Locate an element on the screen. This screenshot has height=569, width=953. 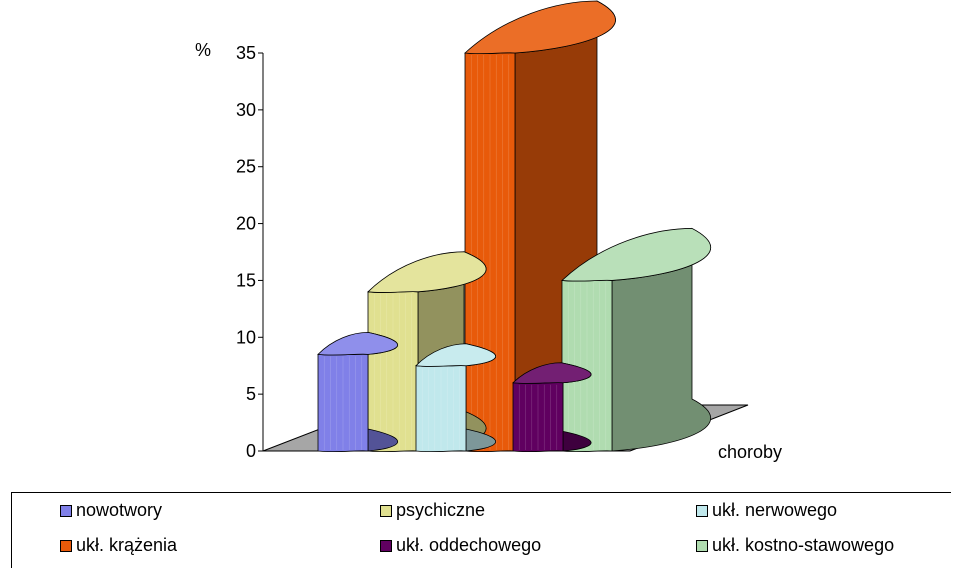
legend-item: nowotwory is located at coordinates (111, 510).